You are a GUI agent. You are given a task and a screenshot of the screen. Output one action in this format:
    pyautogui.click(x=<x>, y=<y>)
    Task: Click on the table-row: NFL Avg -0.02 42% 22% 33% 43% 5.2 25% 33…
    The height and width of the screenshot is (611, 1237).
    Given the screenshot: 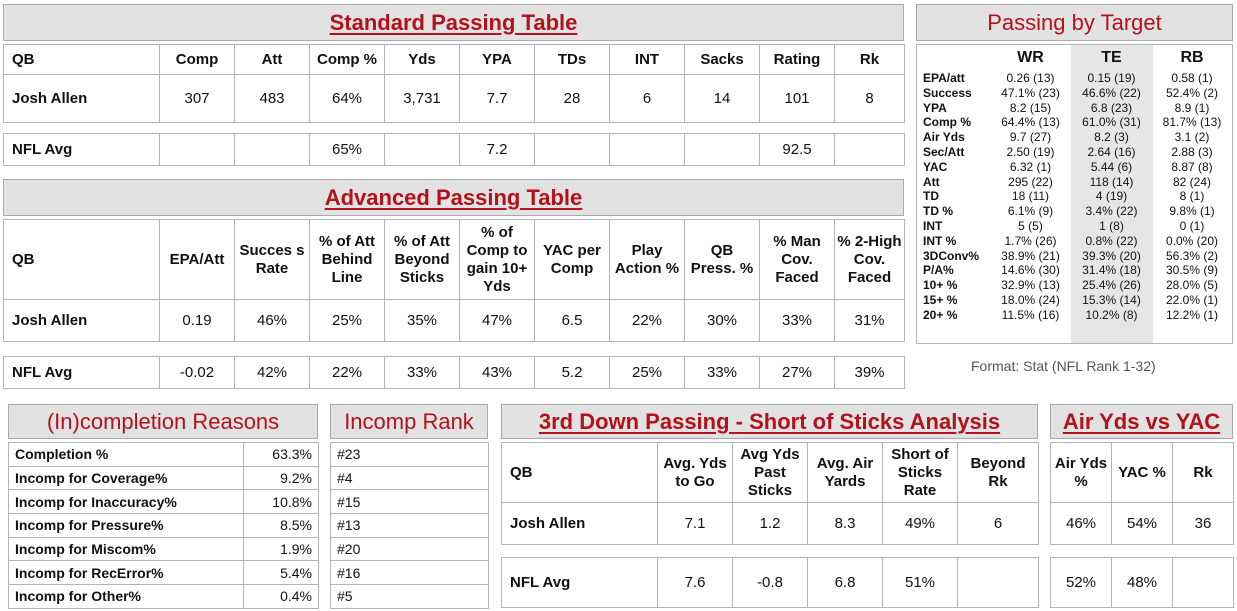 What is the action you would take?
    pyautogui.click(x=454, y=372)
    